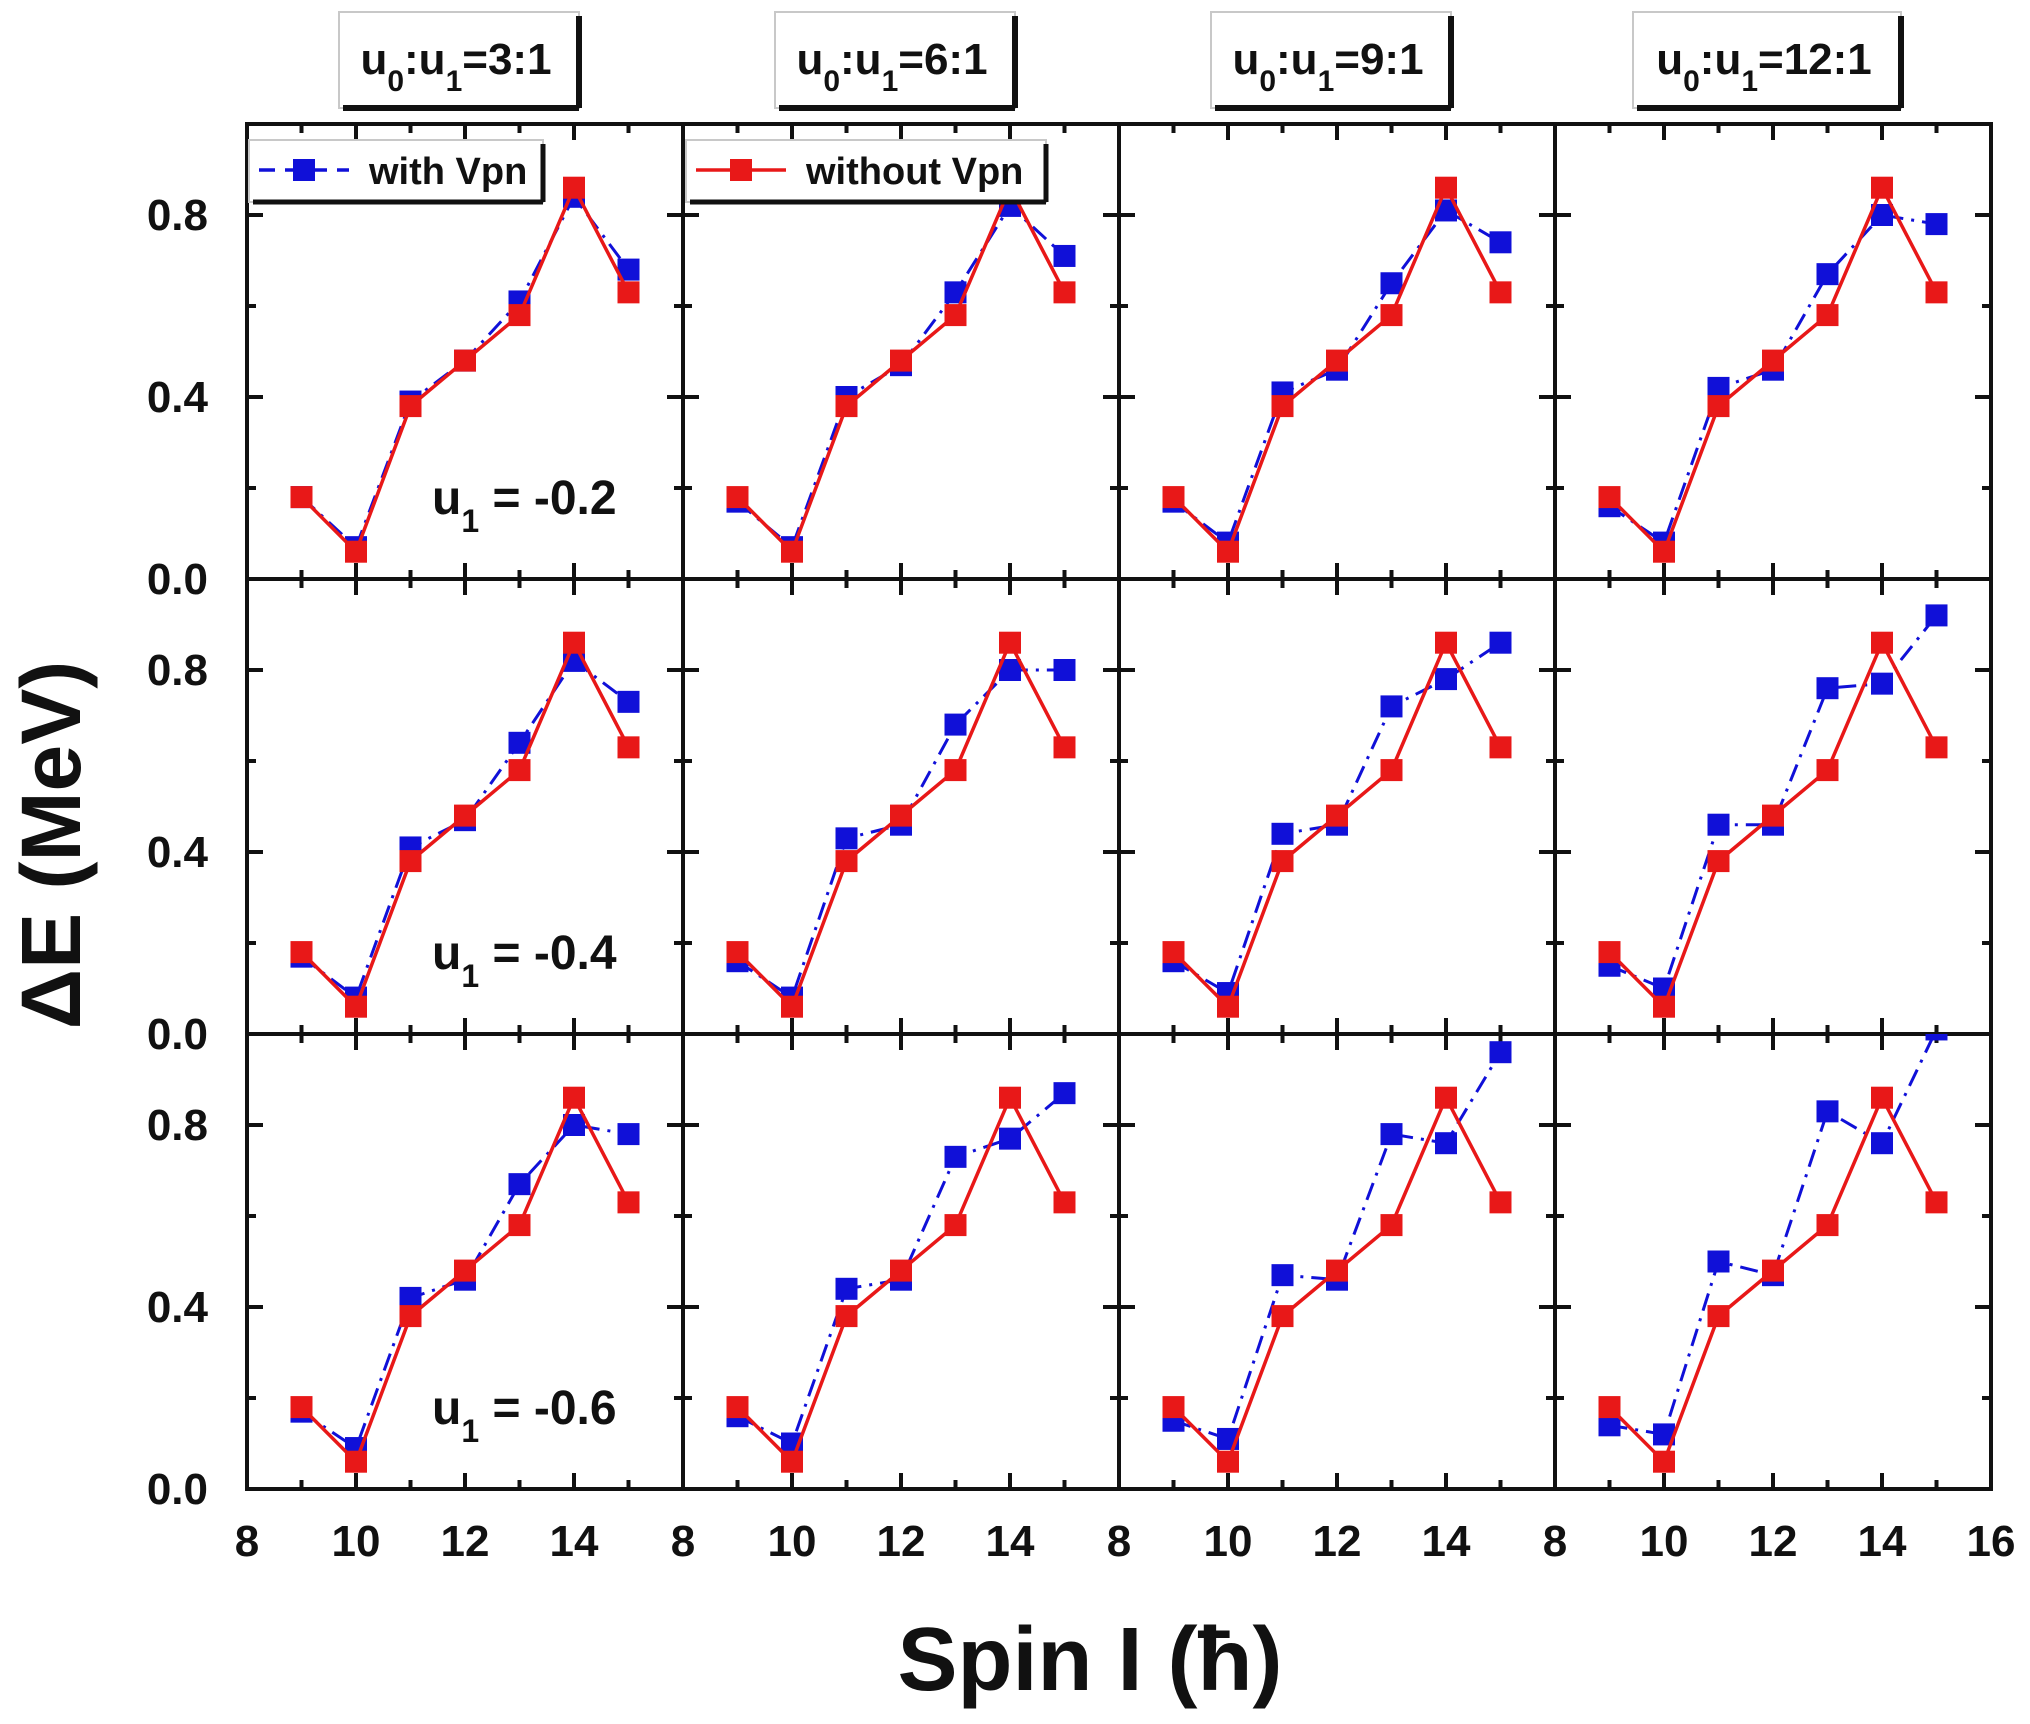  I want to click on row-label-1: u1 = -0.4, so click(524, 960).